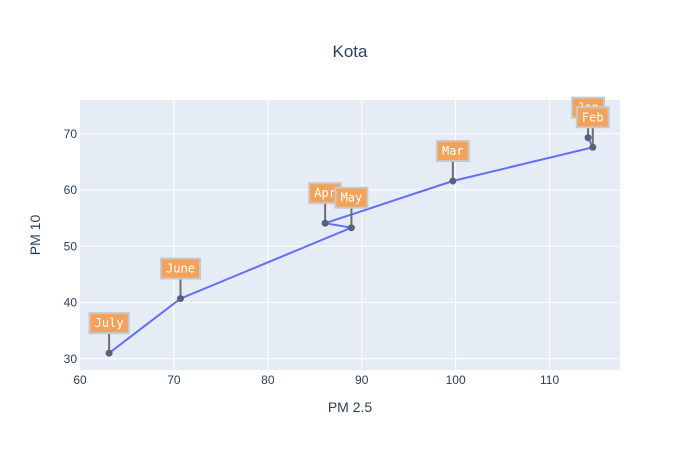  Describe the element at coordinates (174, 380) in the screenshot. I see `x-tick-label: 70` at that location.